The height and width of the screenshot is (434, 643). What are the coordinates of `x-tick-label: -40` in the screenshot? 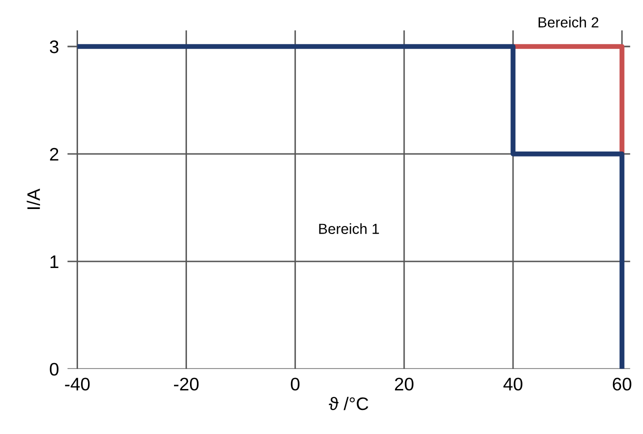 It's located at (77, 384).